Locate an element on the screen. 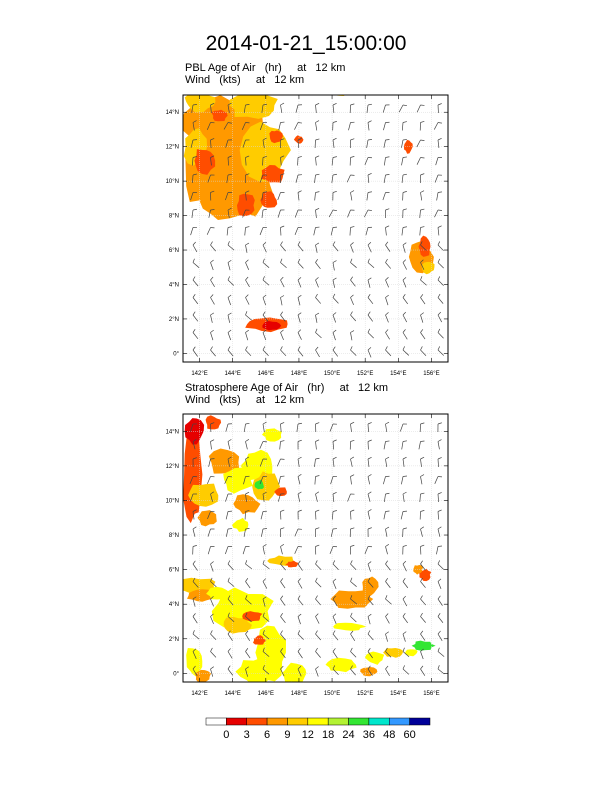 The image size is (612, 792). y-tick-label: 2°N is located at coordinates (174, 320).